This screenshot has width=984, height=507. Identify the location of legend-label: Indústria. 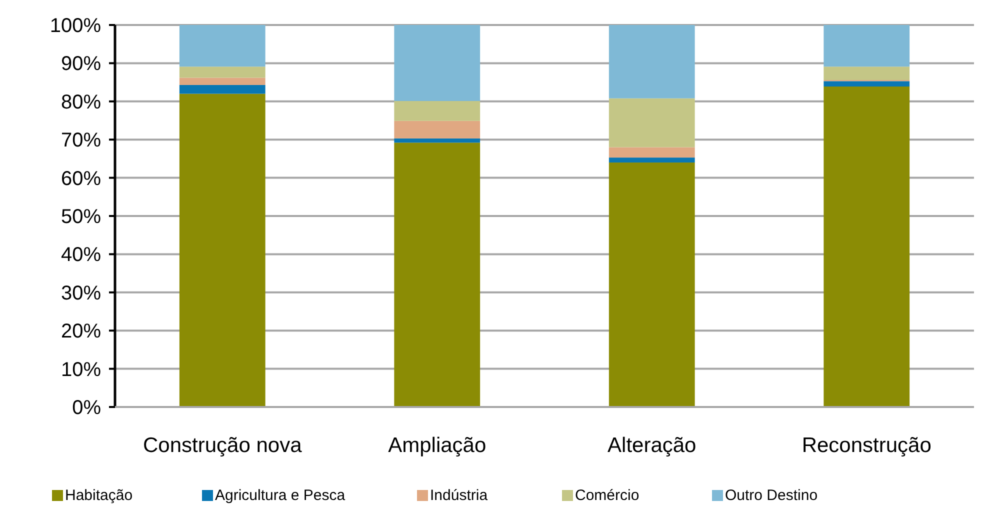
(459, 495).